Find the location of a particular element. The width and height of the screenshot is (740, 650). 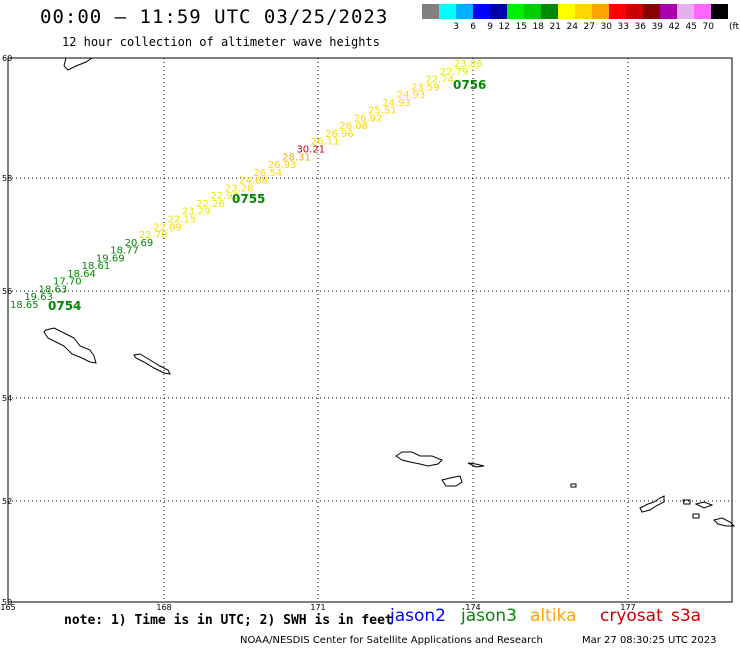

scale-swatch: 27 is located at coordinates (585, 20).